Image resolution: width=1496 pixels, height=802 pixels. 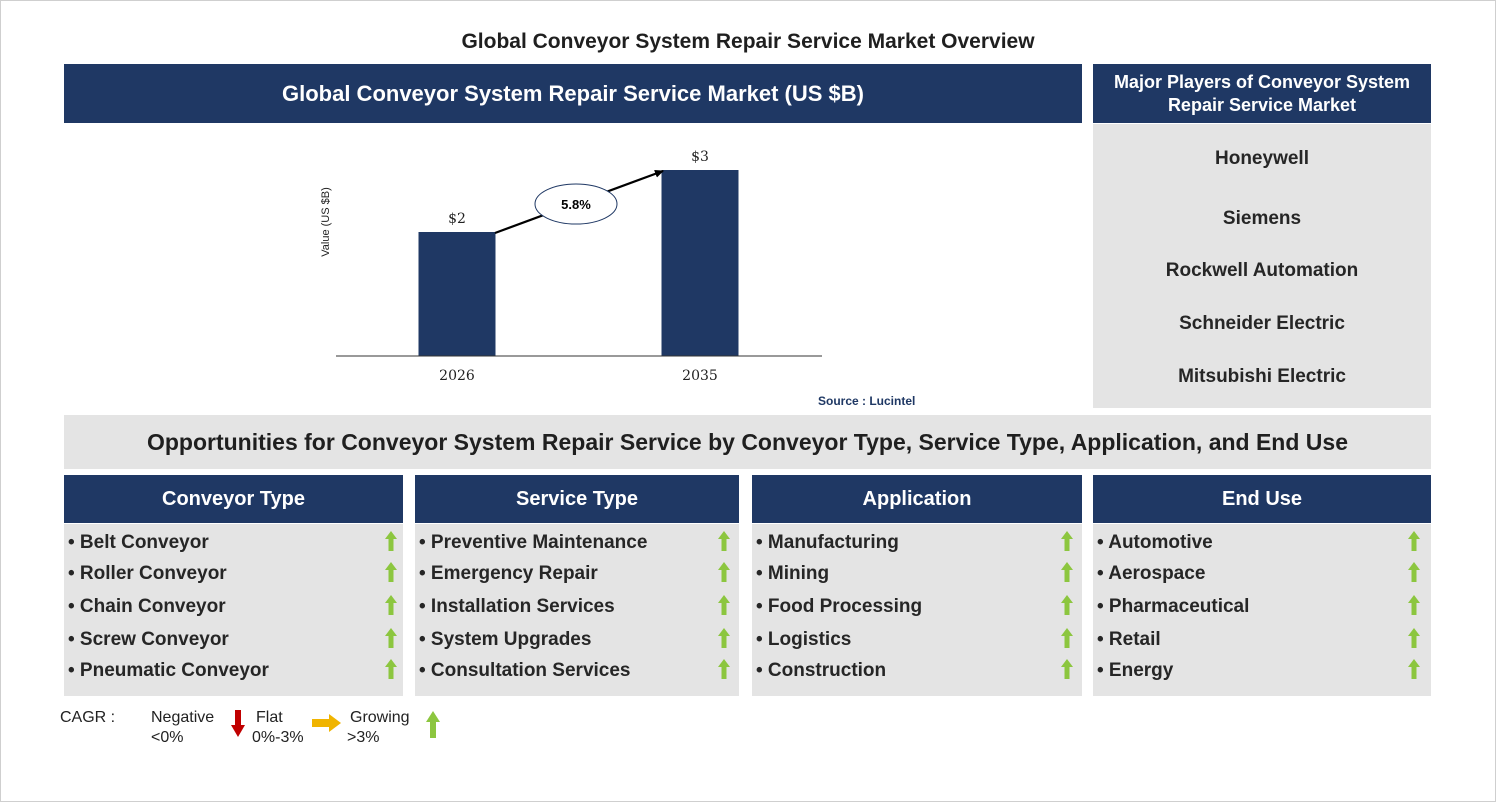 What do you see at coordinates (238, 723) in the screenshot?
I see `down-arrow-icon` at bounding box center [238, 723].